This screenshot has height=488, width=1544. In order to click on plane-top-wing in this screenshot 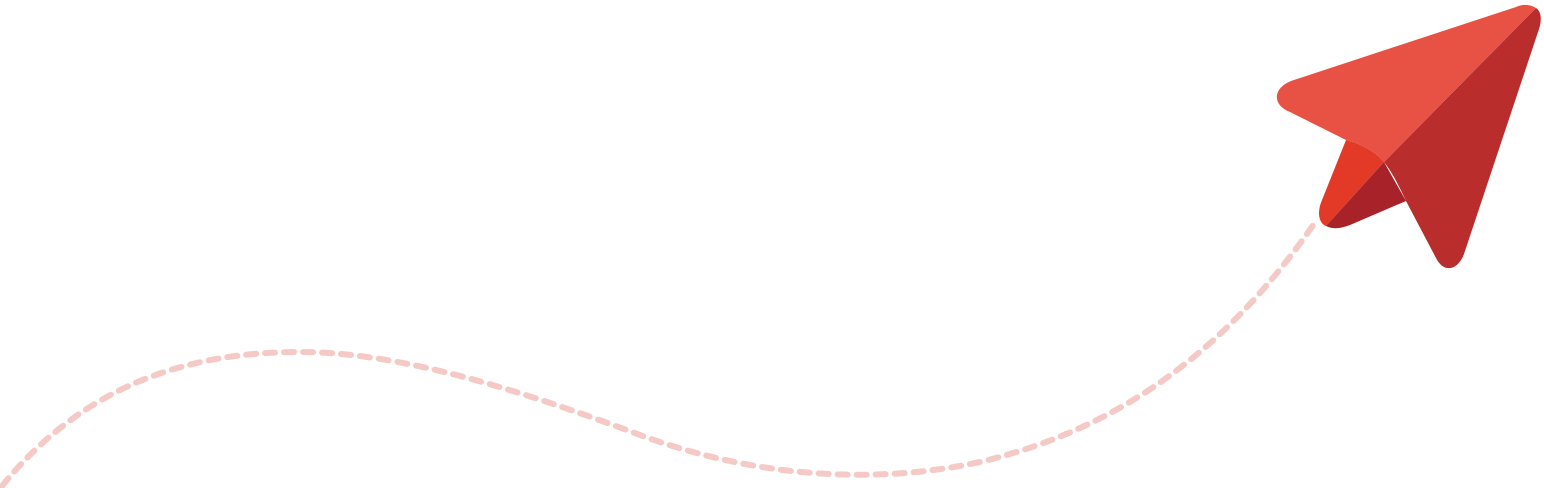, I will do `click(1406, 83)`.